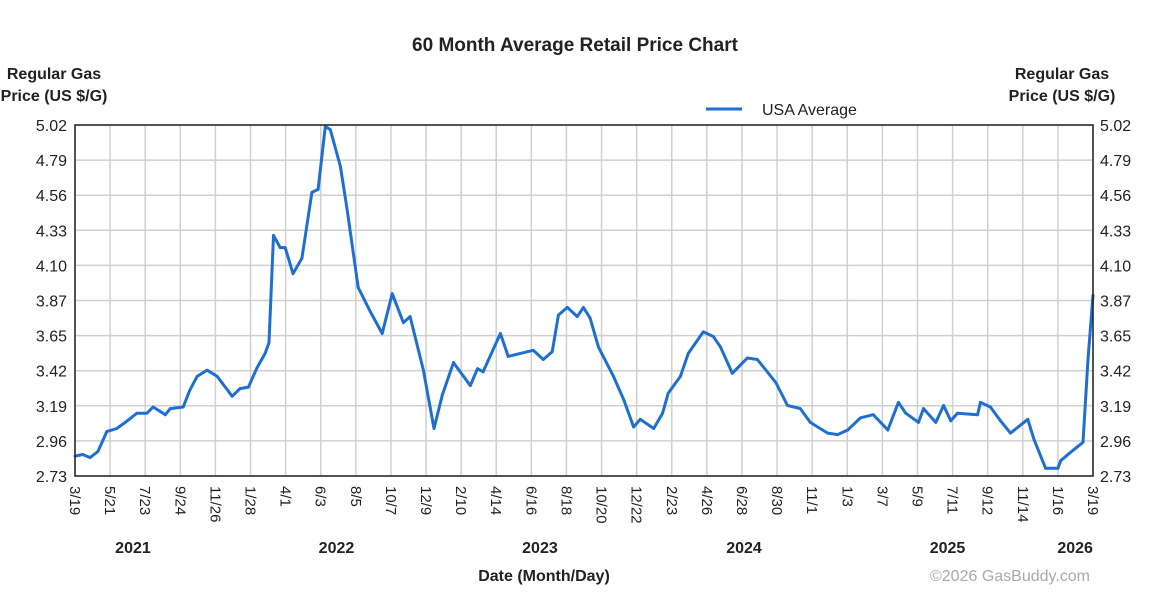 The width and height of the screenshot is (1170, 614). Describe the element at coordinates (601, 505) in the screenshot. I see `x-tick-label: 10/20` at that location.